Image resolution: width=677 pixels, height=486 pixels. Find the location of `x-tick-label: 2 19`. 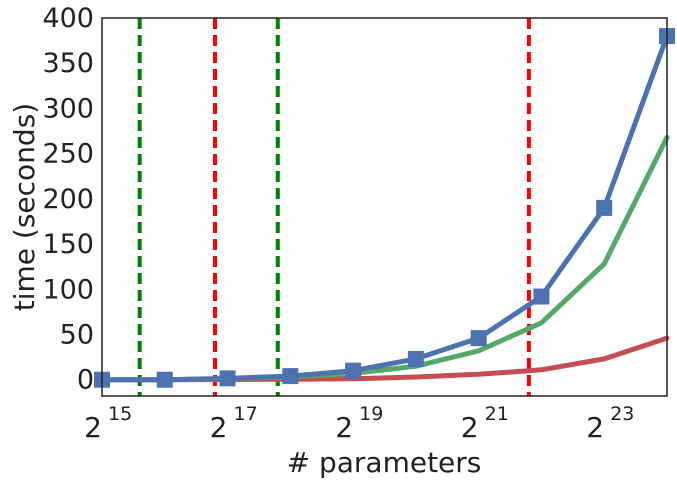

x-tick-label: 2 19 is located at coordinates (359, 423).